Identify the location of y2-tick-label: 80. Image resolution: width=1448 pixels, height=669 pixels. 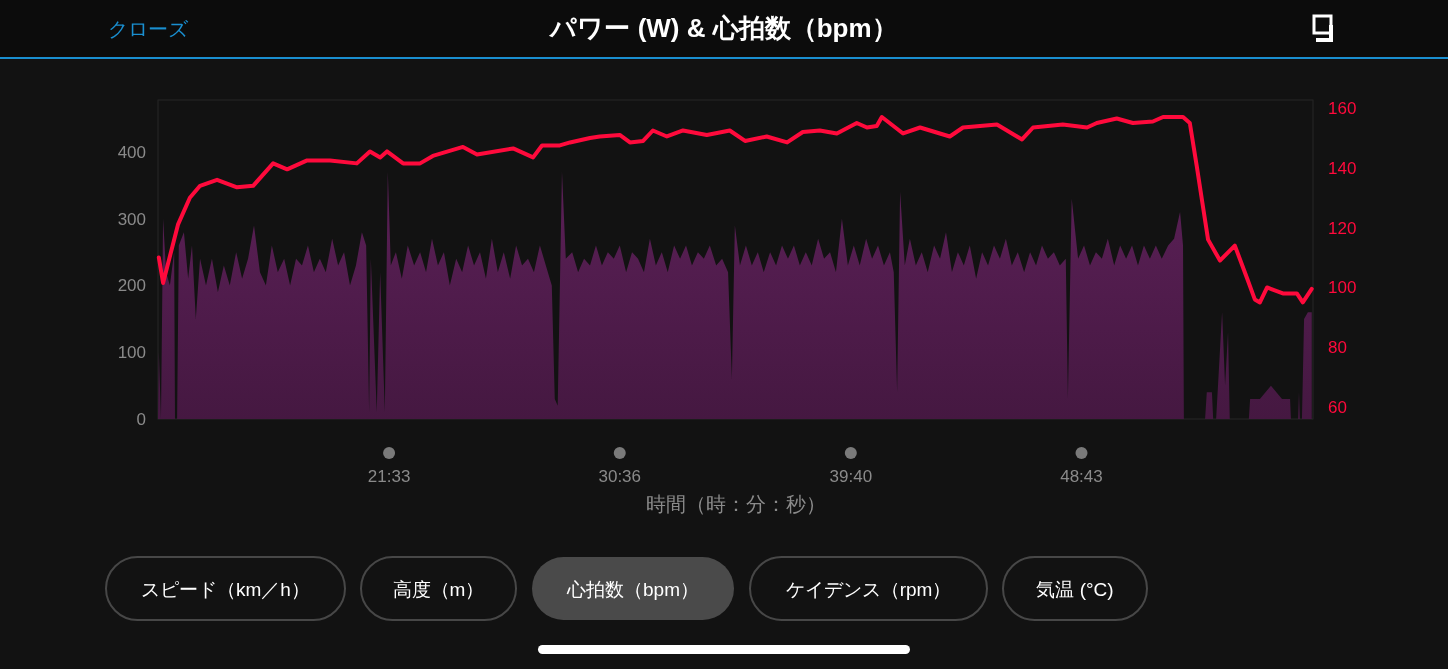
(1337, 348).